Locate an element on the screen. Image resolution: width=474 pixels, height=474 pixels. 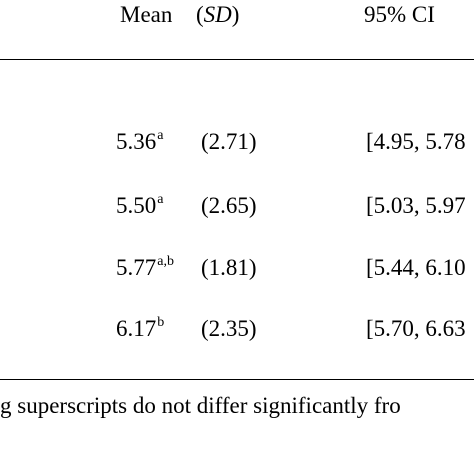
table-row: 5.77a,b (1.81) [5.44, 6.10 is located at coordinates (237, 270).